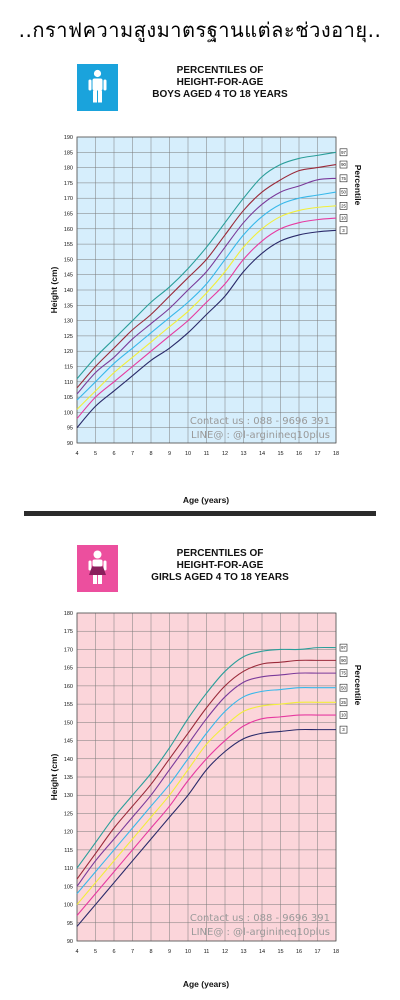  I want to click on percentile-marker-label-97: 97, so click(343, 152).